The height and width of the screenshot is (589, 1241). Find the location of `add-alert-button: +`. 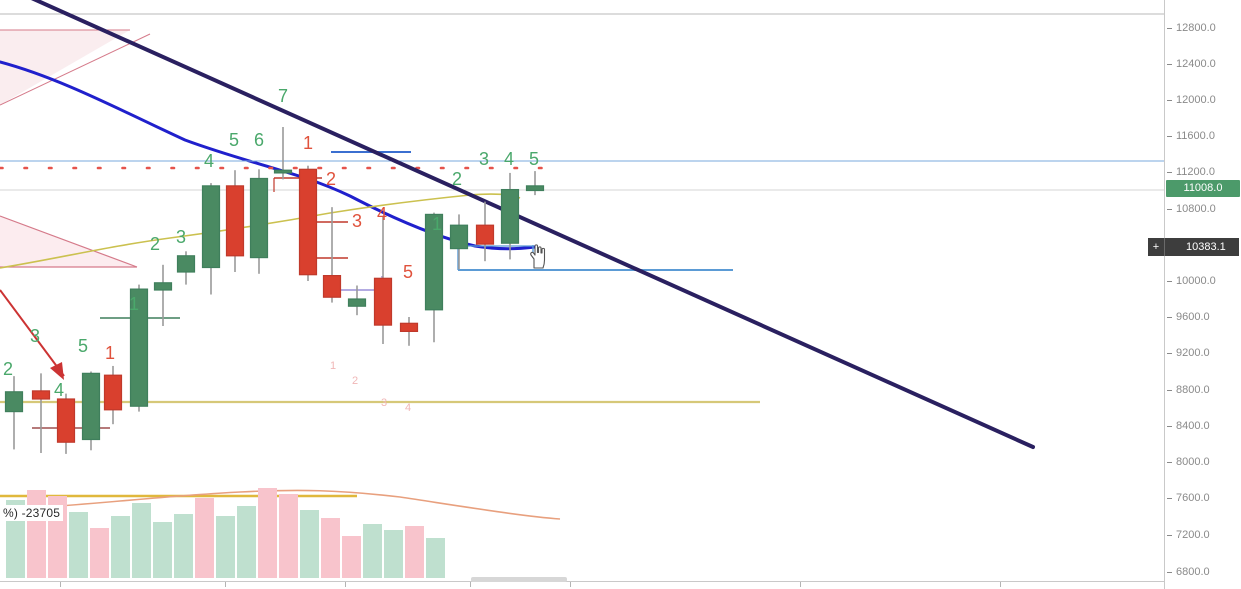

add-alert-button: + is located at coordinates (1156, 247).